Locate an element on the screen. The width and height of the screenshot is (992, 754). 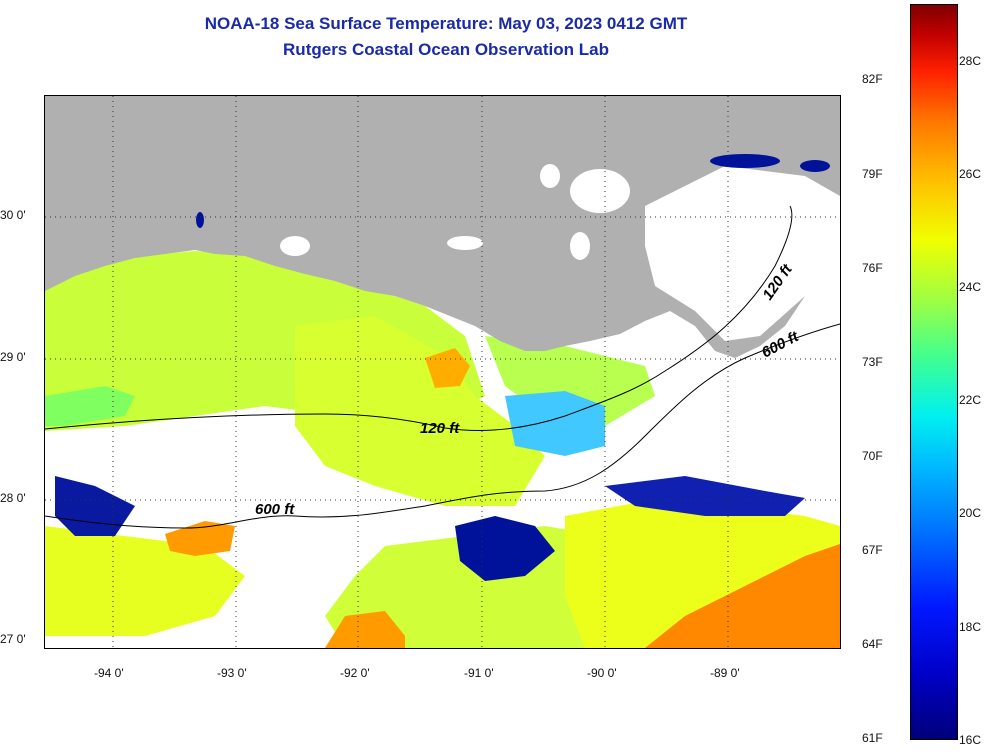
sst-warm-west is located at coordinates (200, 538).